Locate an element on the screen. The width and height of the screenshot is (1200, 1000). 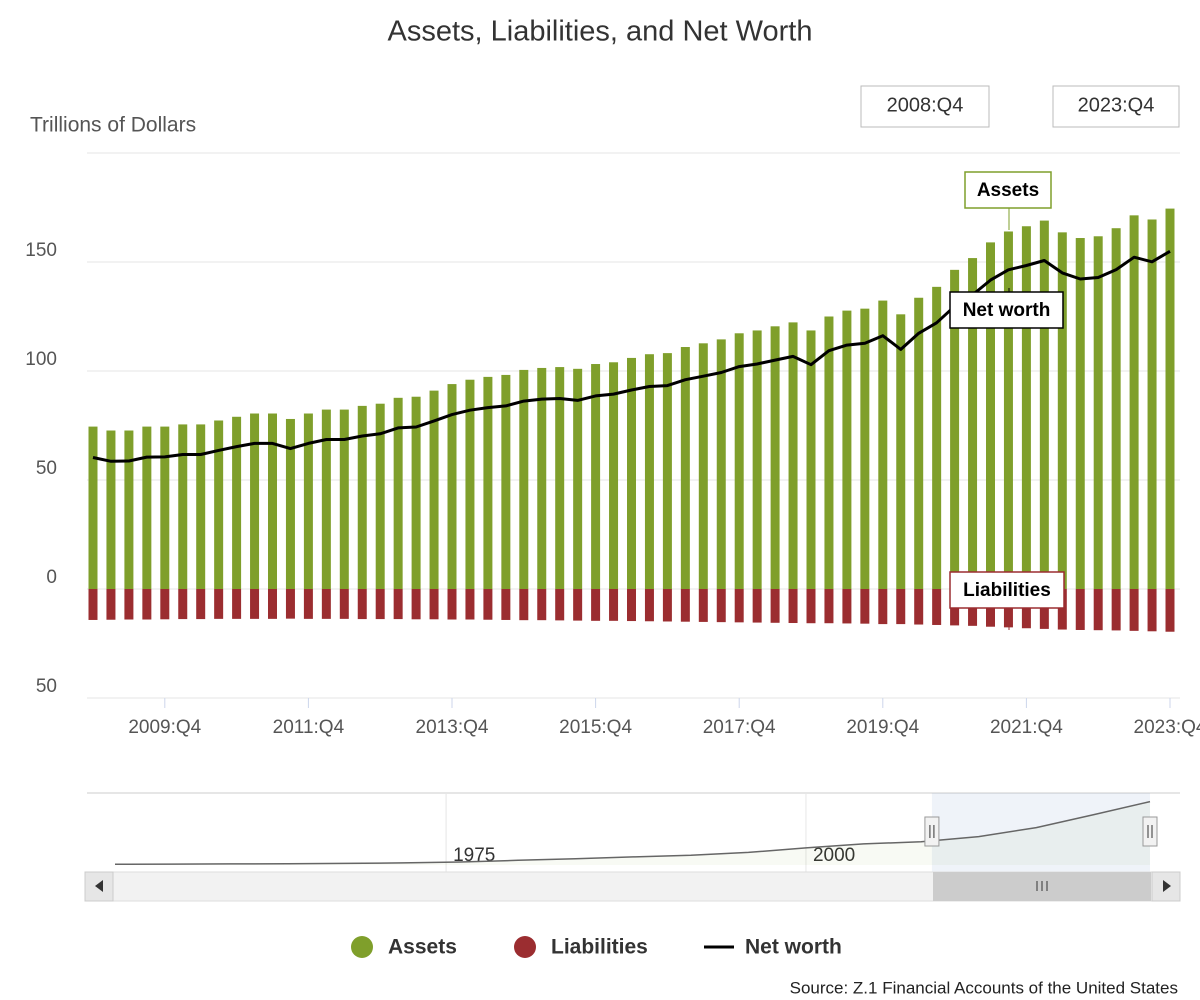
navigator-area is located at coordinates (632, 833).